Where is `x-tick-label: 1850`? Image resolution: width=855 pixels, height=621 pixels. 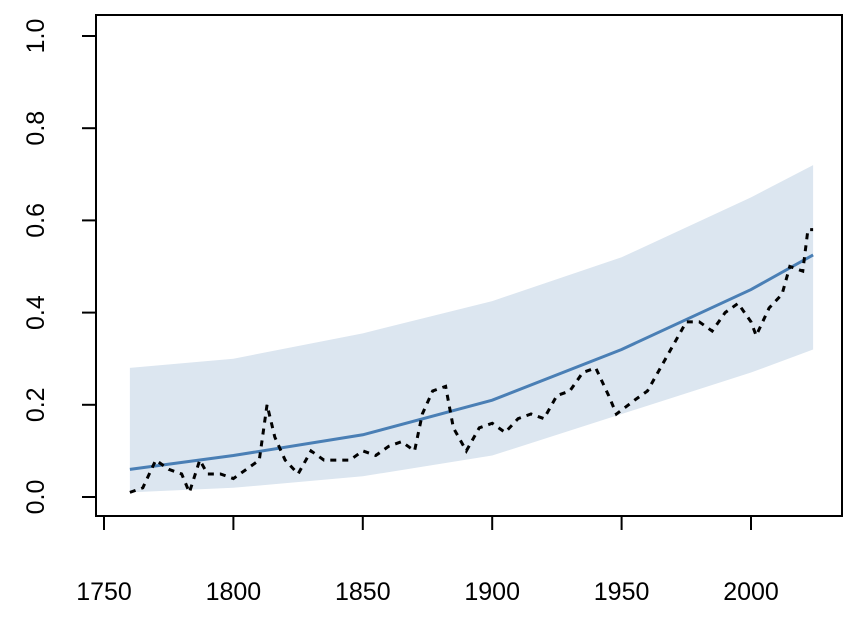 x-tick-label: 1850 is located at coordinates (363, 592).